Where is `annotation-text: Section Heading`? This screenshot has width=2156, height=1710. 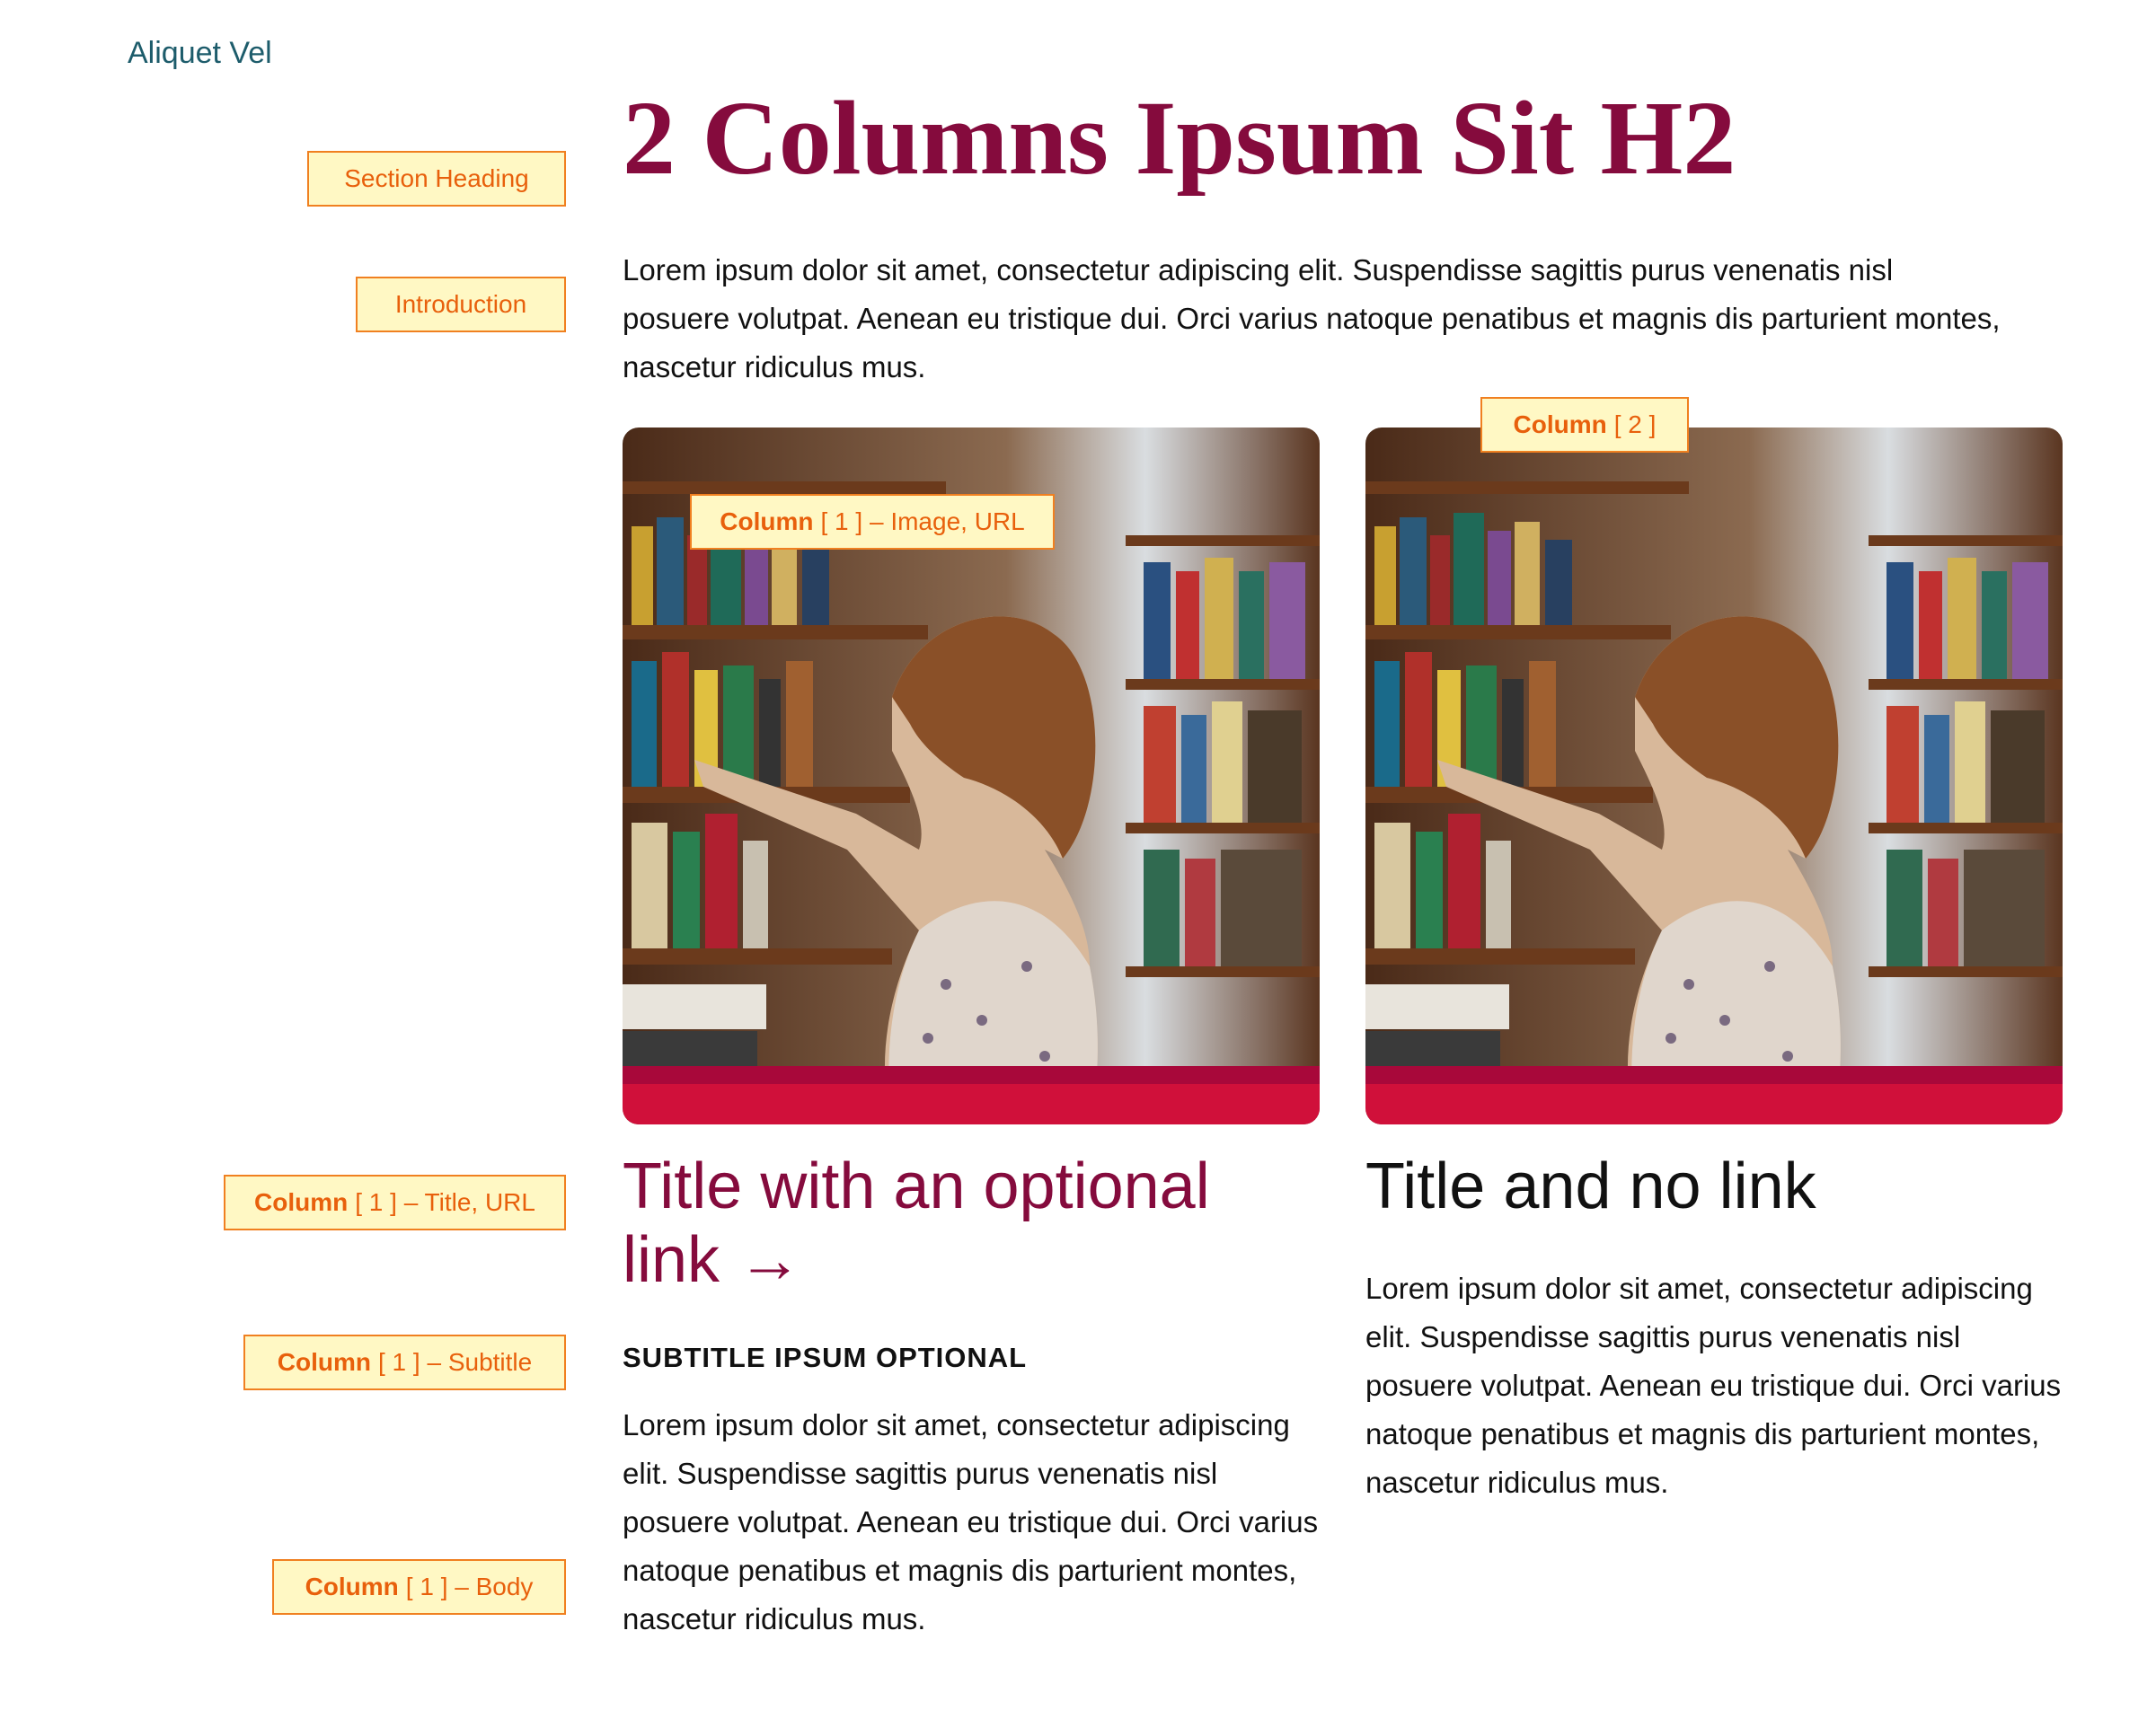
annotation-text: Section Heading is located at coordinates (436, 178).